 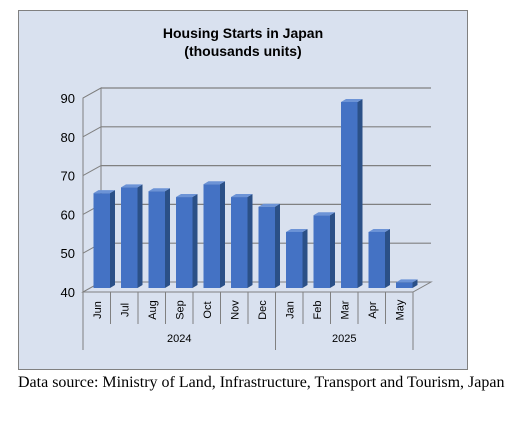 I want to click on bar-aug, so click(x=159, y=238).